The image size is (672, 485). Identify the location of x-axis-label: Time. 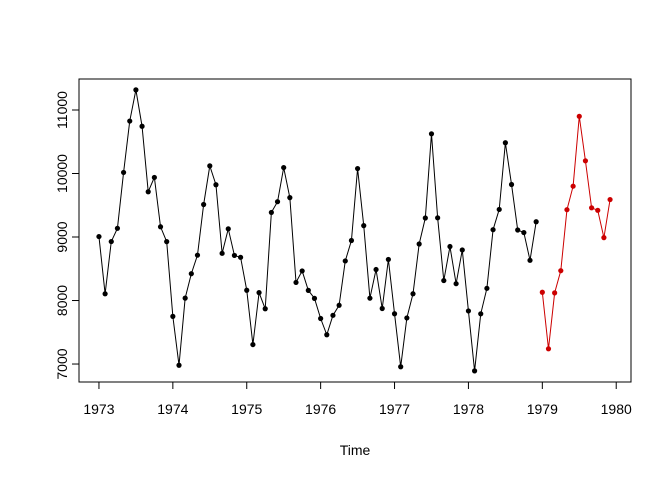
(355, 450).